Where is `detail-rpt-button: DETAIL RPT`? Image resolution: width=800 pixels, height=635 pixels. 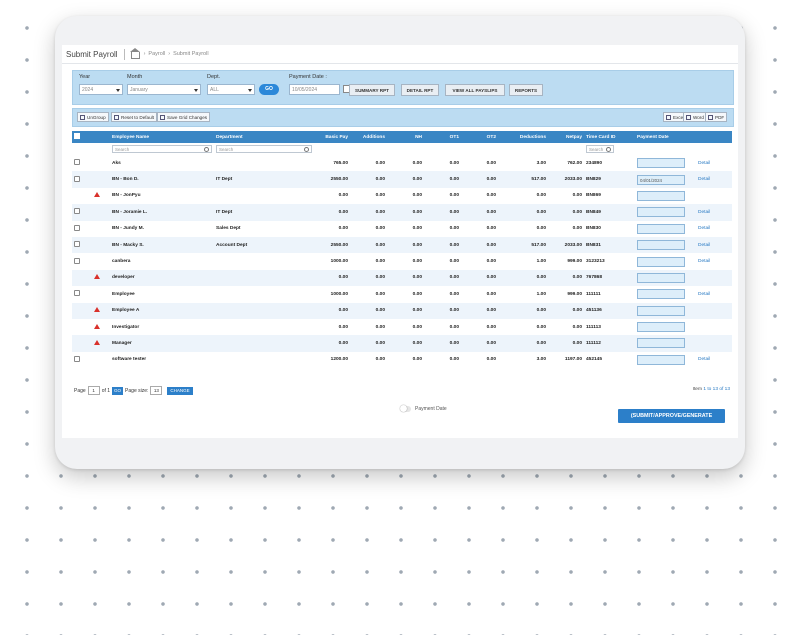
detail-rpt-button: DETAIL RPT is located at coordinates (420, 90).